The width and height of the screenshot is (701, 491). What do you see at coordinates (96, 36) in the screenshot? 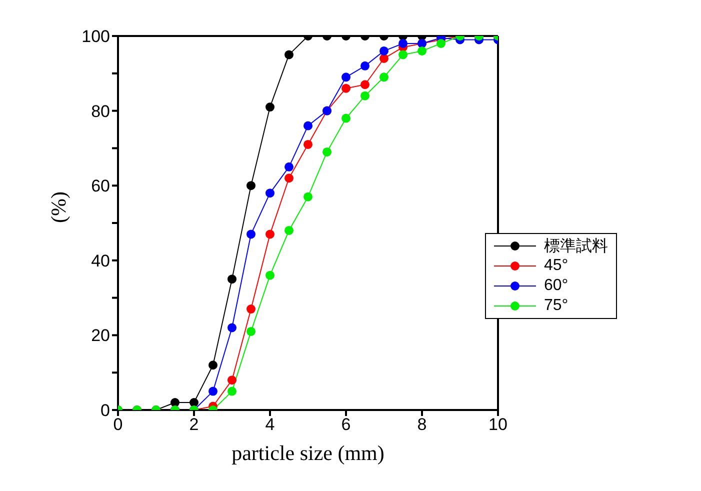
I see `y-tick-label: 100` at bounding box center [96, 36].